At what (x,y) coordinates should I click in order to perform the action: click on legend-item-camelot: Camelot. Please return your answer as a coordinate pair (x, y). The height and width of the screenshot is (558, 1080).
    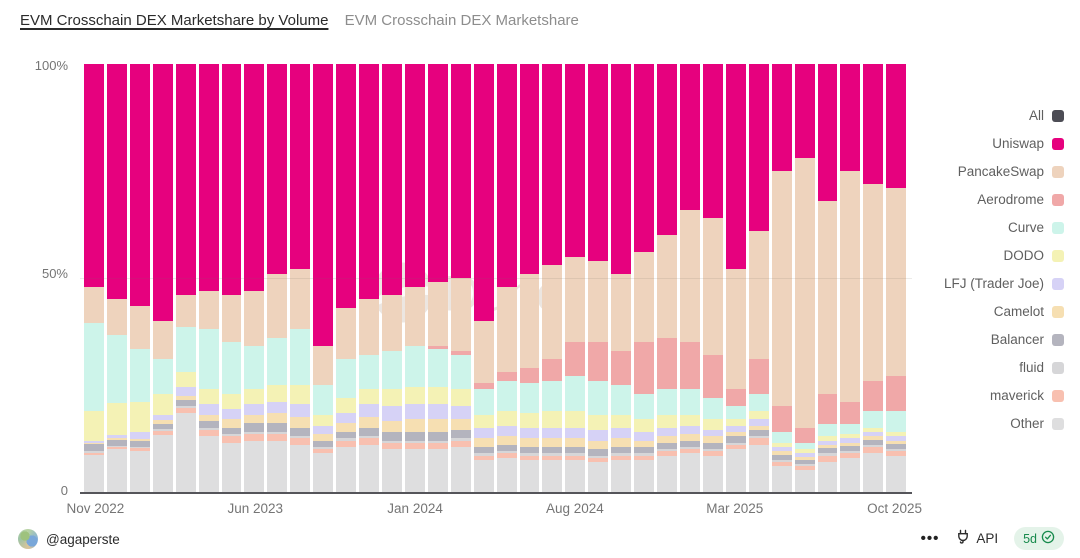
    Looking at the image, I should click on (1004, 311).